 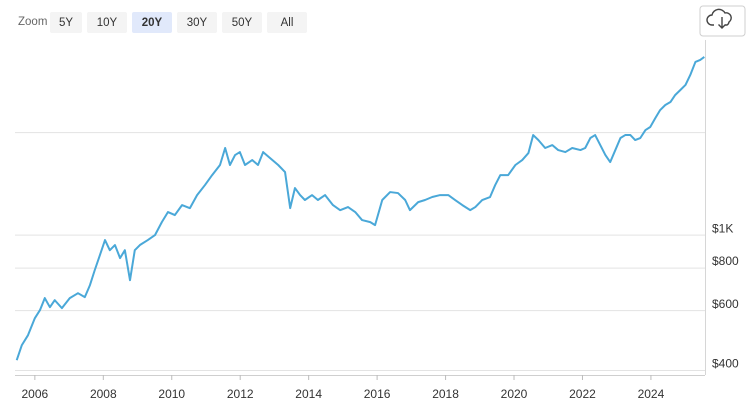 What do you see at coordinates (103, 394) in the screenshot?
I see `x-tick-label: 2008` at bounding box center [103, 394].